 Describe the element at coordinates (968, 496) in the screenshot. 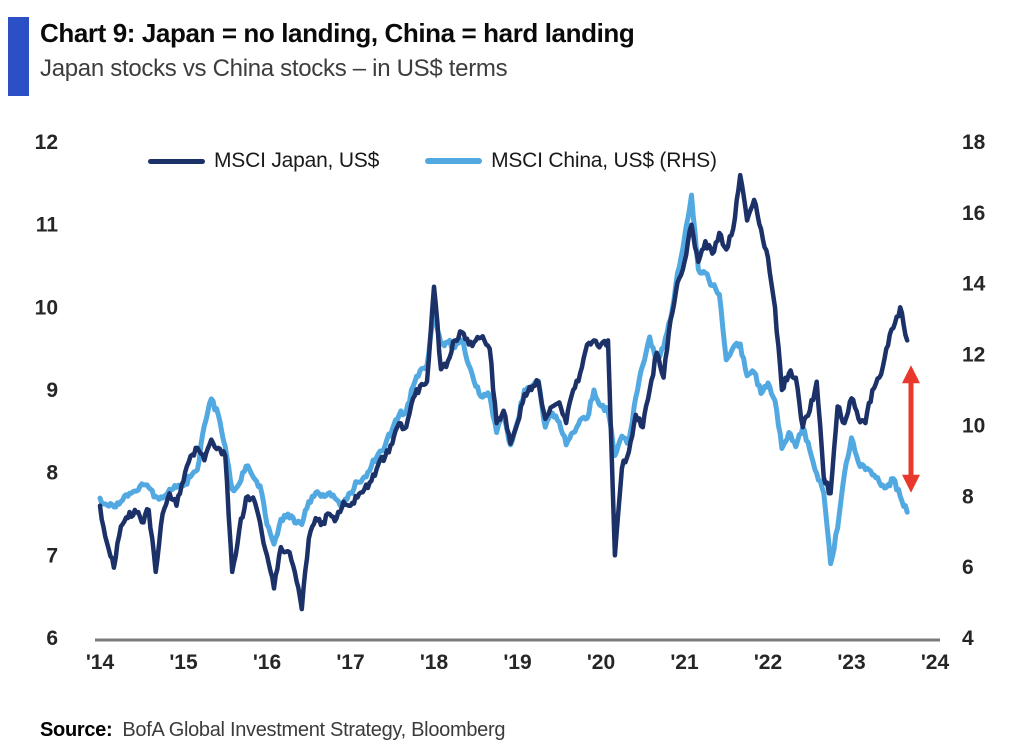

I see `right-axis-tick-label: 8` at that location.